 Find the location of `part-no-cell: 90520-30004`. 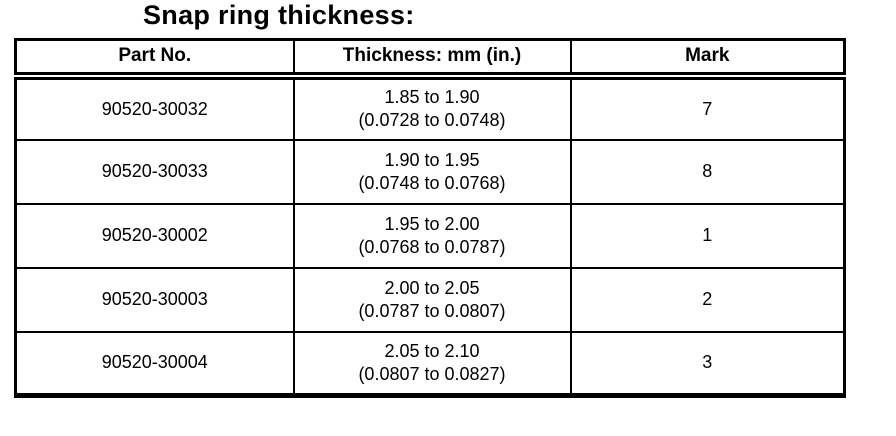

part-no-cell: 90520-30004 is located at coordinates (154, 363).